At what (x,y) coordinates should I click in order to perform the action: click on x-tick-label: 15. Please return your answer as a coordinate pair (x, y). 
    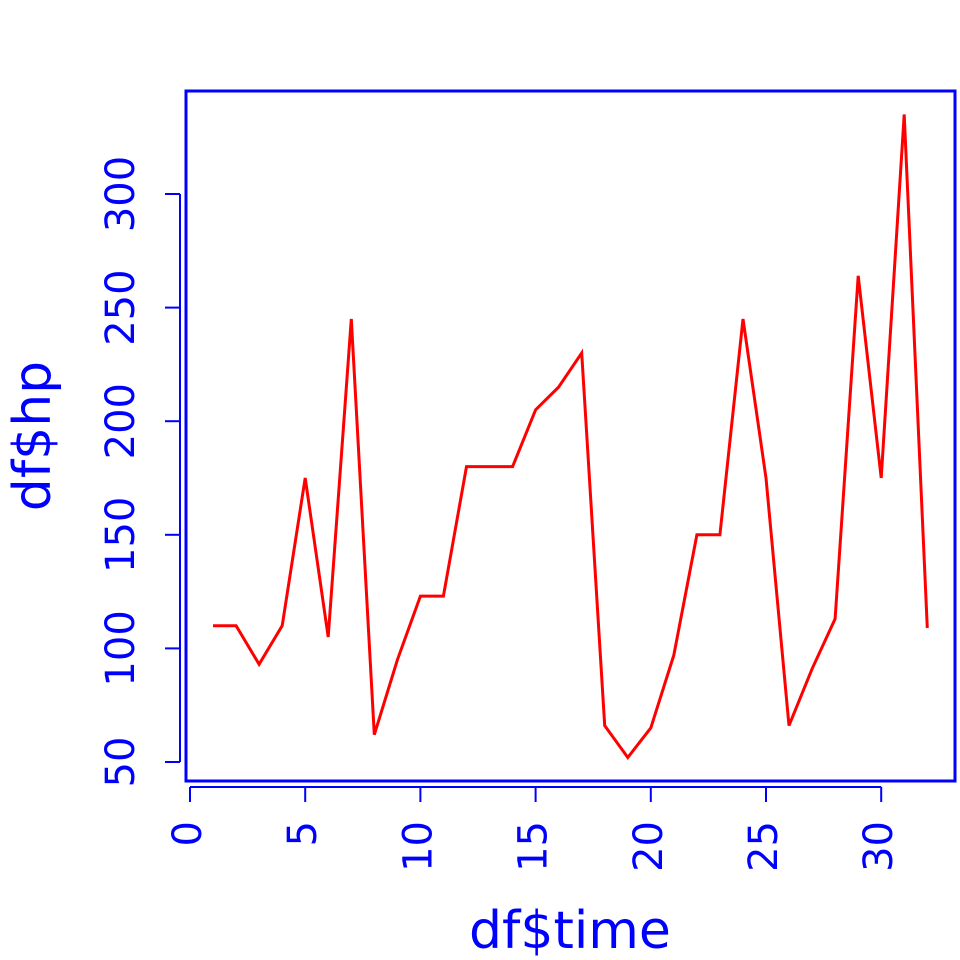
    Looking at the image, I should click on (534, 846).